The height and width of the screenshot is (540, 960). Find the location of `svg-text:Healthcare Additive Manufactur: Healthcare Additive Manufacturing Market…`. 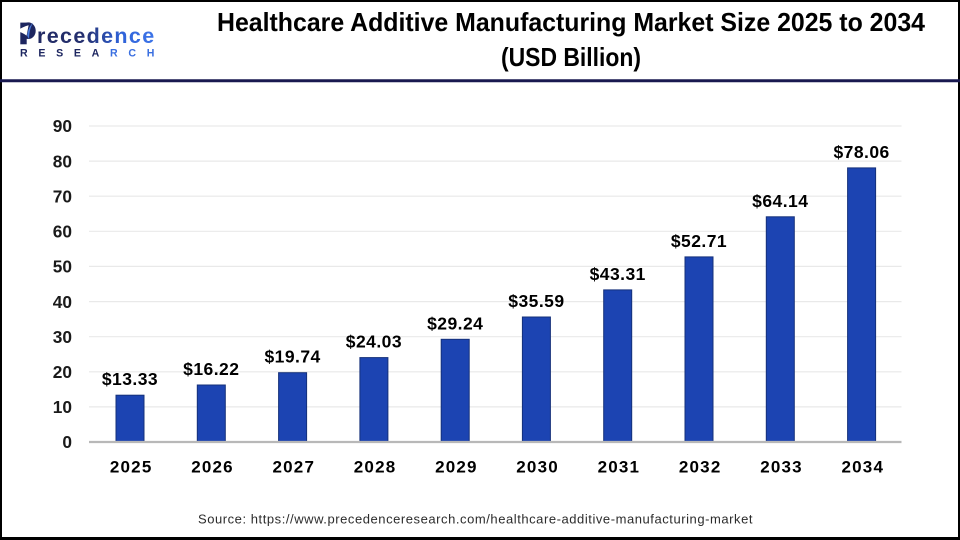

svg-text:Healthcare Additive Manufactur: Healthcare Additive Manufacturing Market… is located at coordinates (571, 22).